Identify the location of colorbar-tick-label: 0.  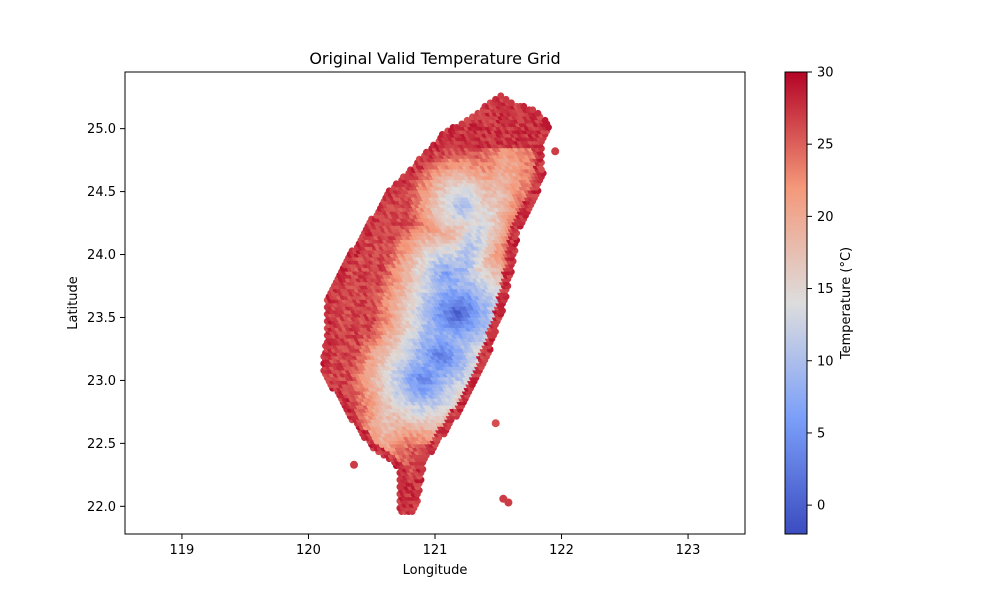
(821, 506).